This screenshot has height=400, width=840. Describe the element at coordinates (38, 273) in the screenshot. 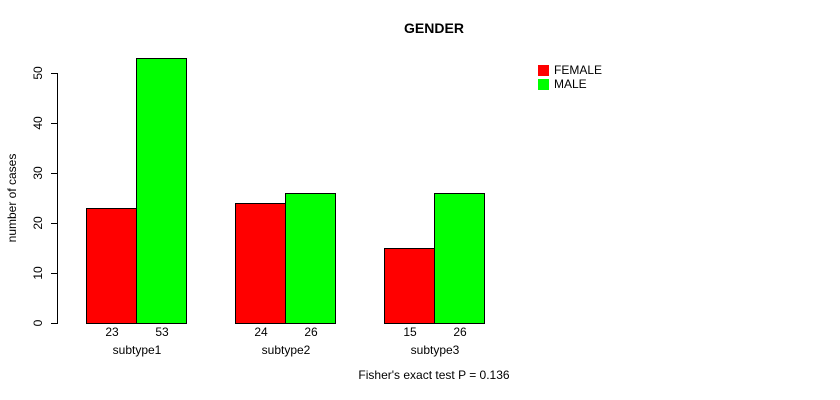

I see `y-tick-label: 10` at that location.